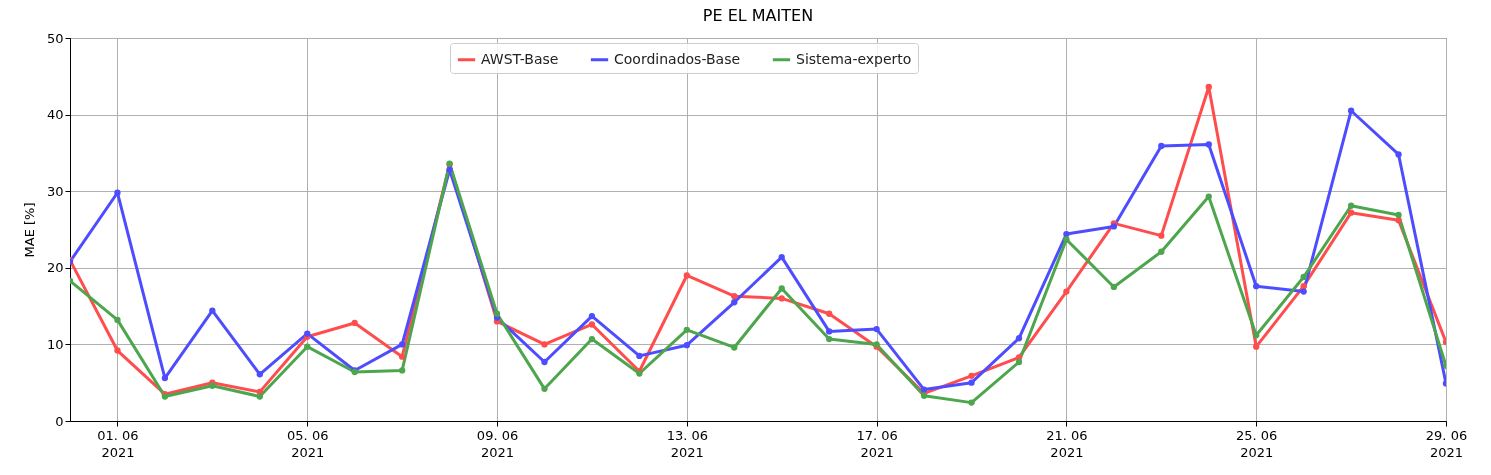  Describe the element at coordinates (497, 443) in the screenshot. I see `x-tick-label: 09. 06 2021` at that location.